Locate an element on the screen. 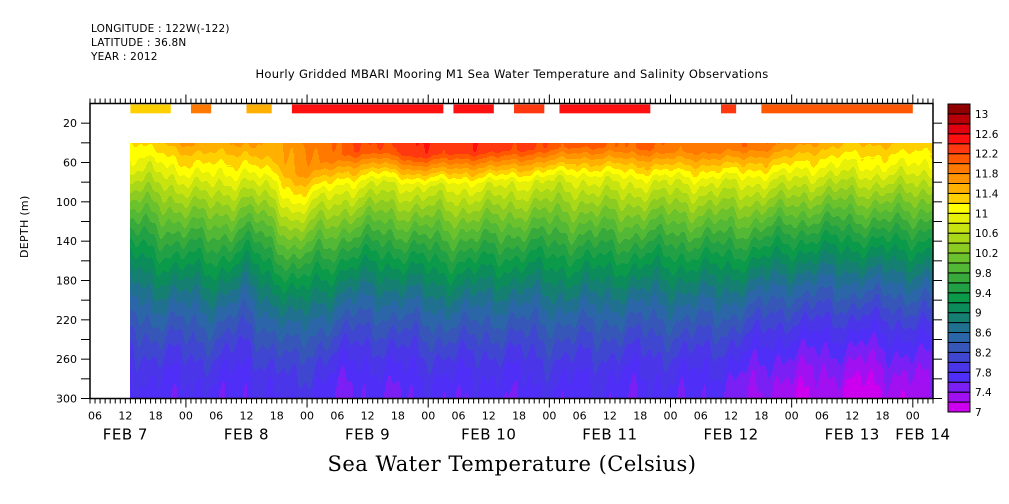 The height and width of the screenshot is (504, 1009). colorbar-tick-label: 9.8 is located at coordinates (983, 274).